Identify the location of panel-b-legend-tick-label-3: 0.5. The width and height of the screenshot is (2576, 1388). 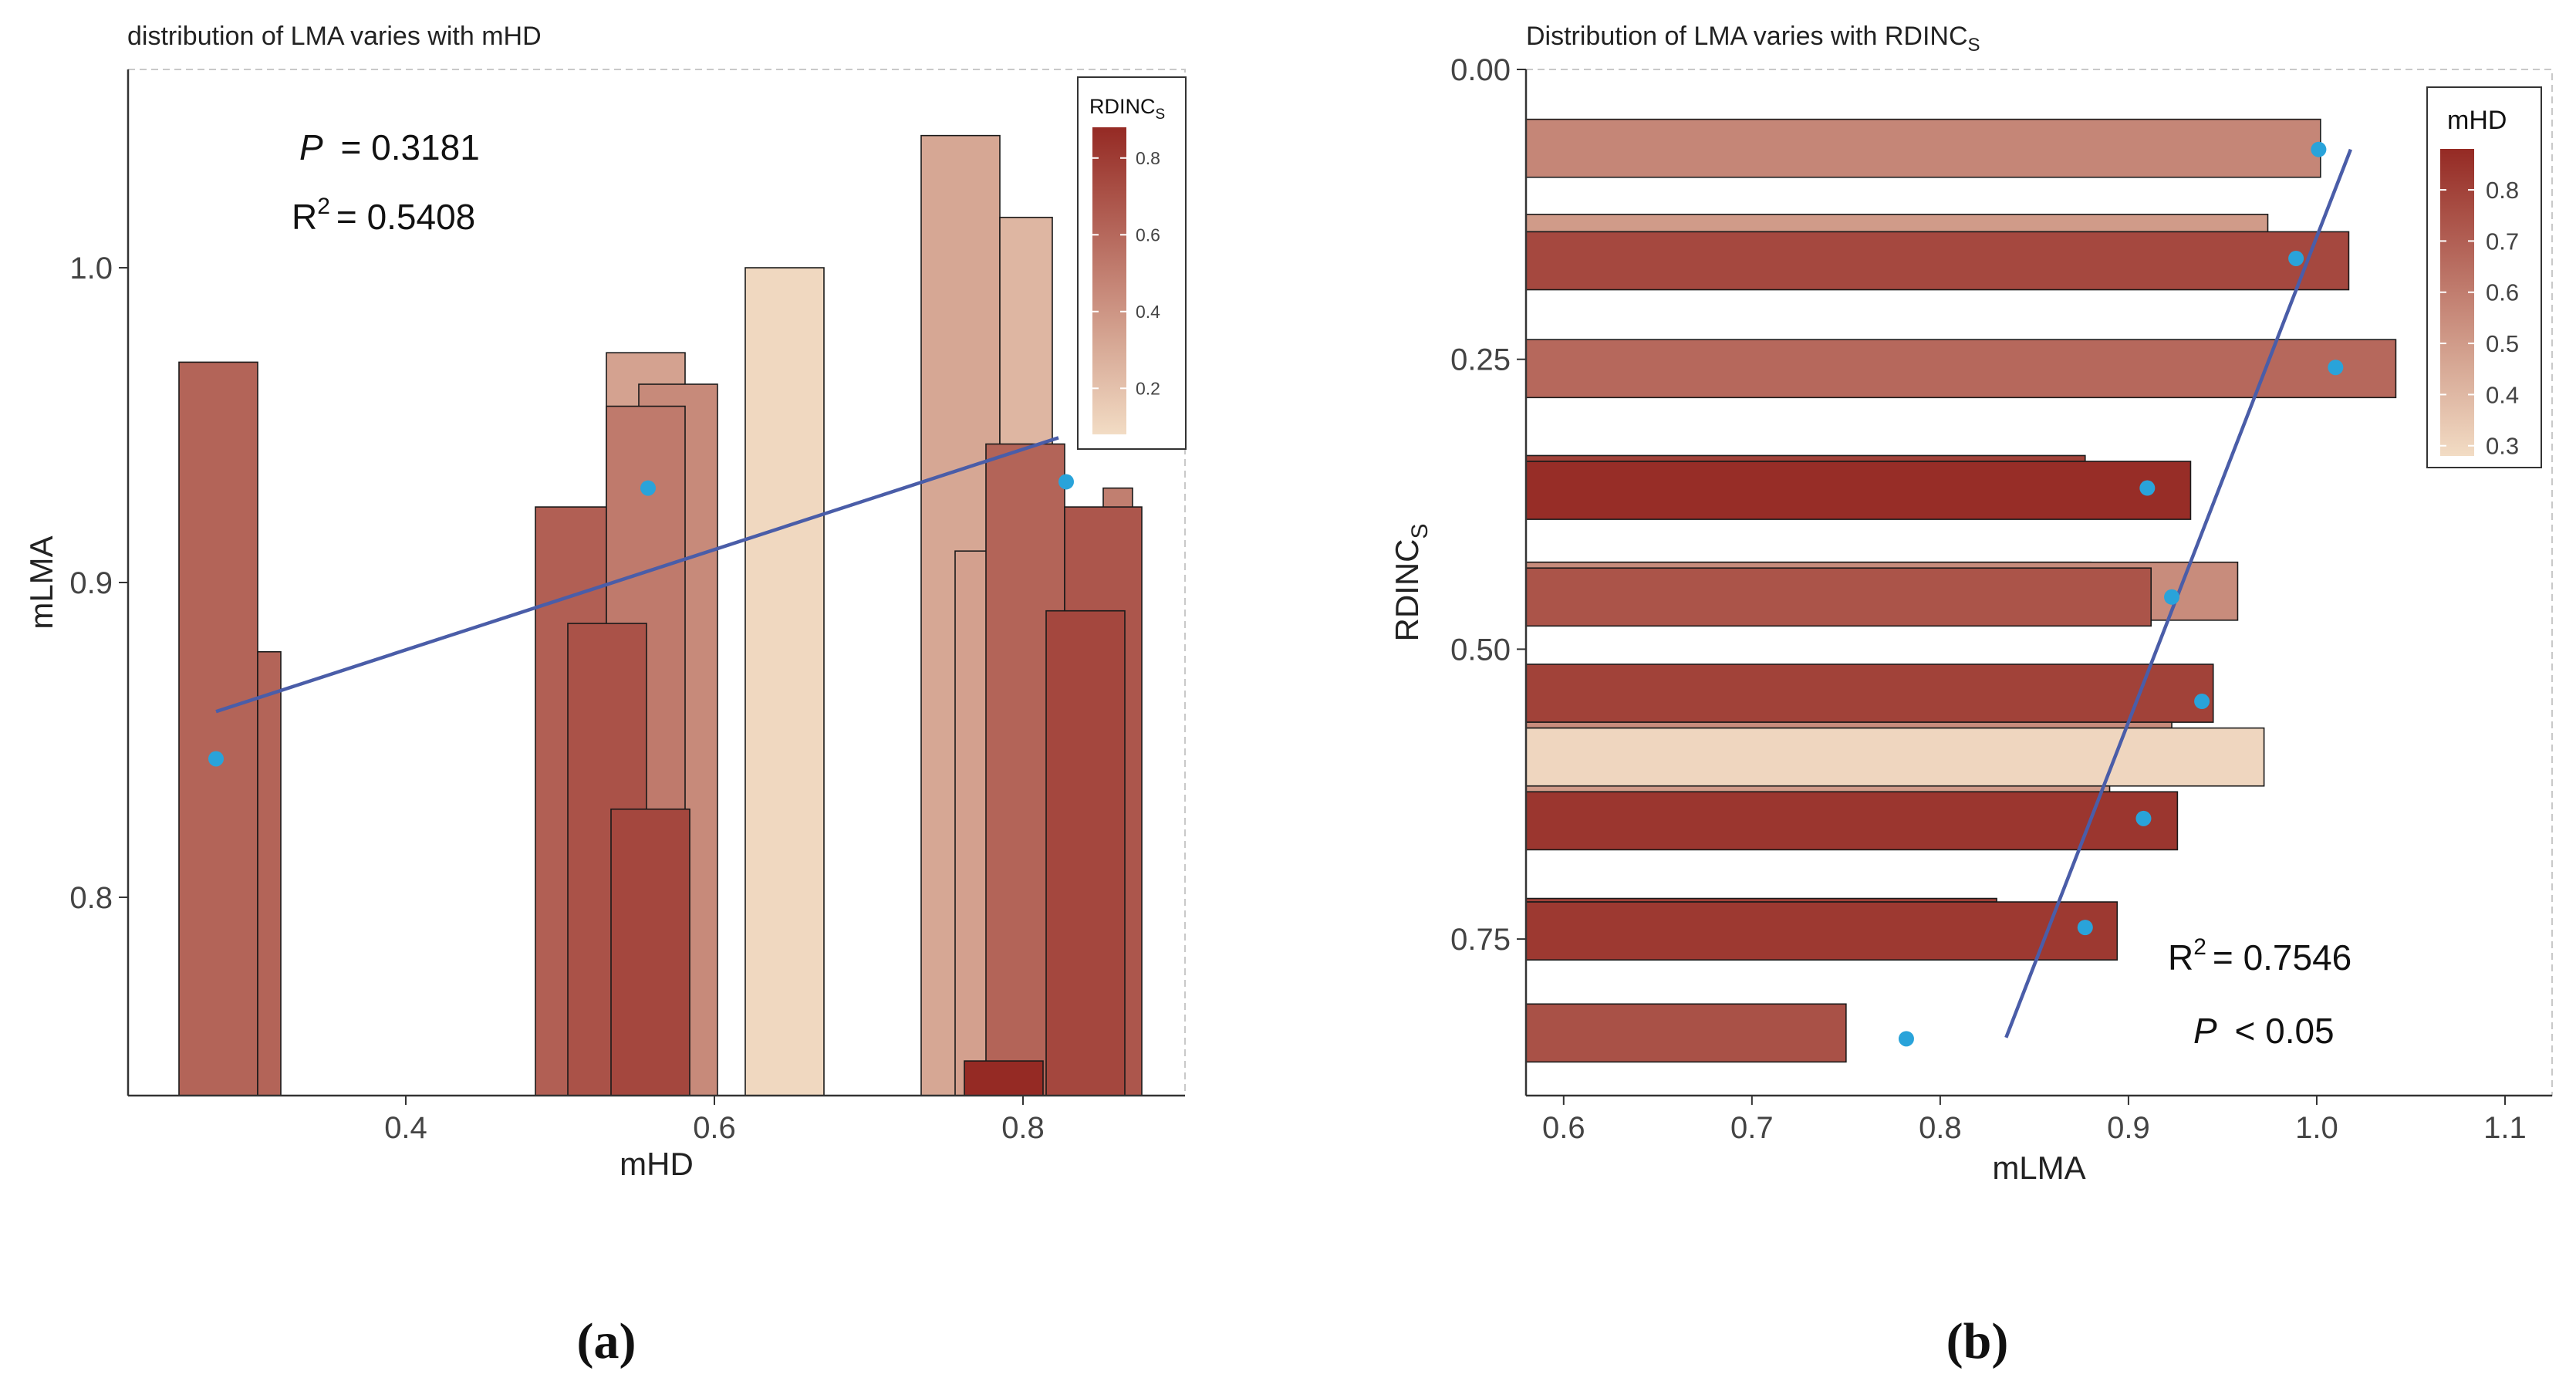
(2502, 343).